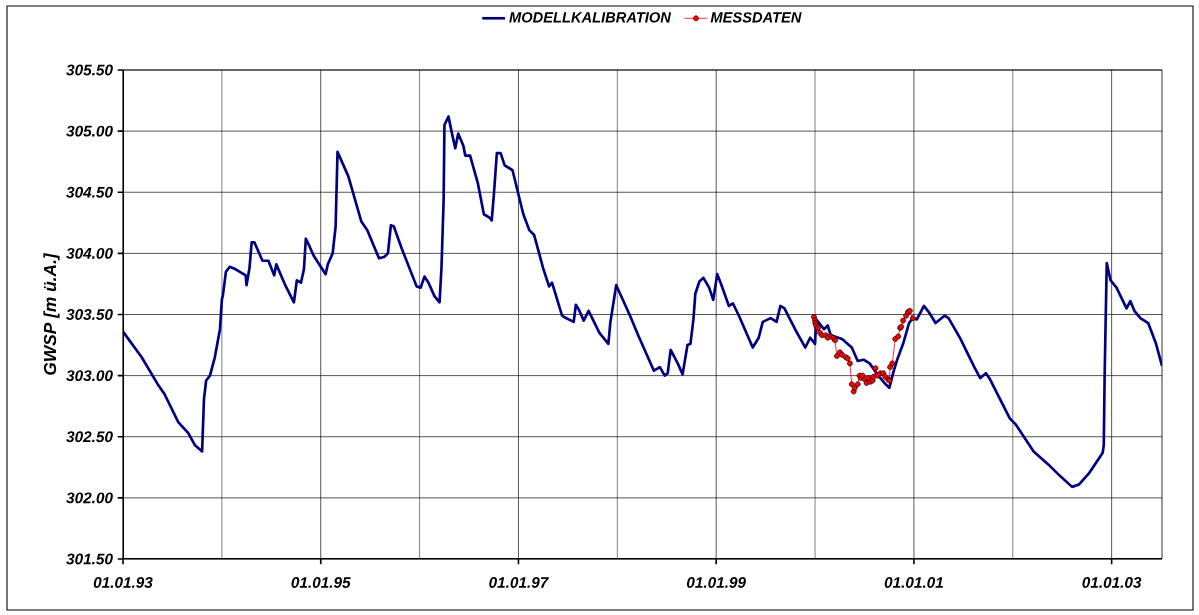  I want to click on y-tick-label: 302.50, so click(89, 437).